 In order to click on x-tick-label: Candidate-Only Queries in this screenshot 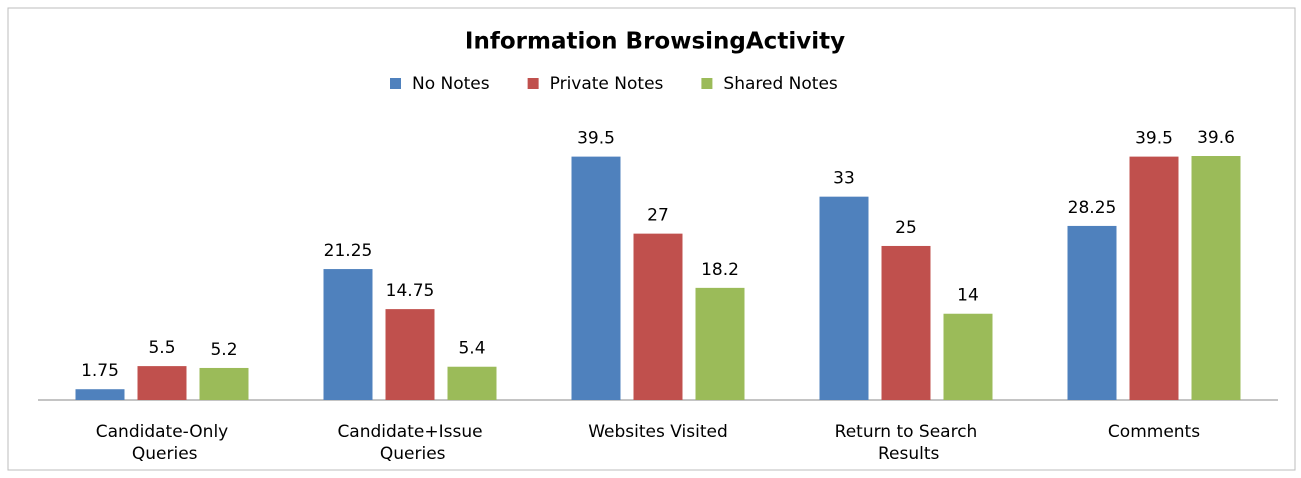, I will do `click(162, 443)`.